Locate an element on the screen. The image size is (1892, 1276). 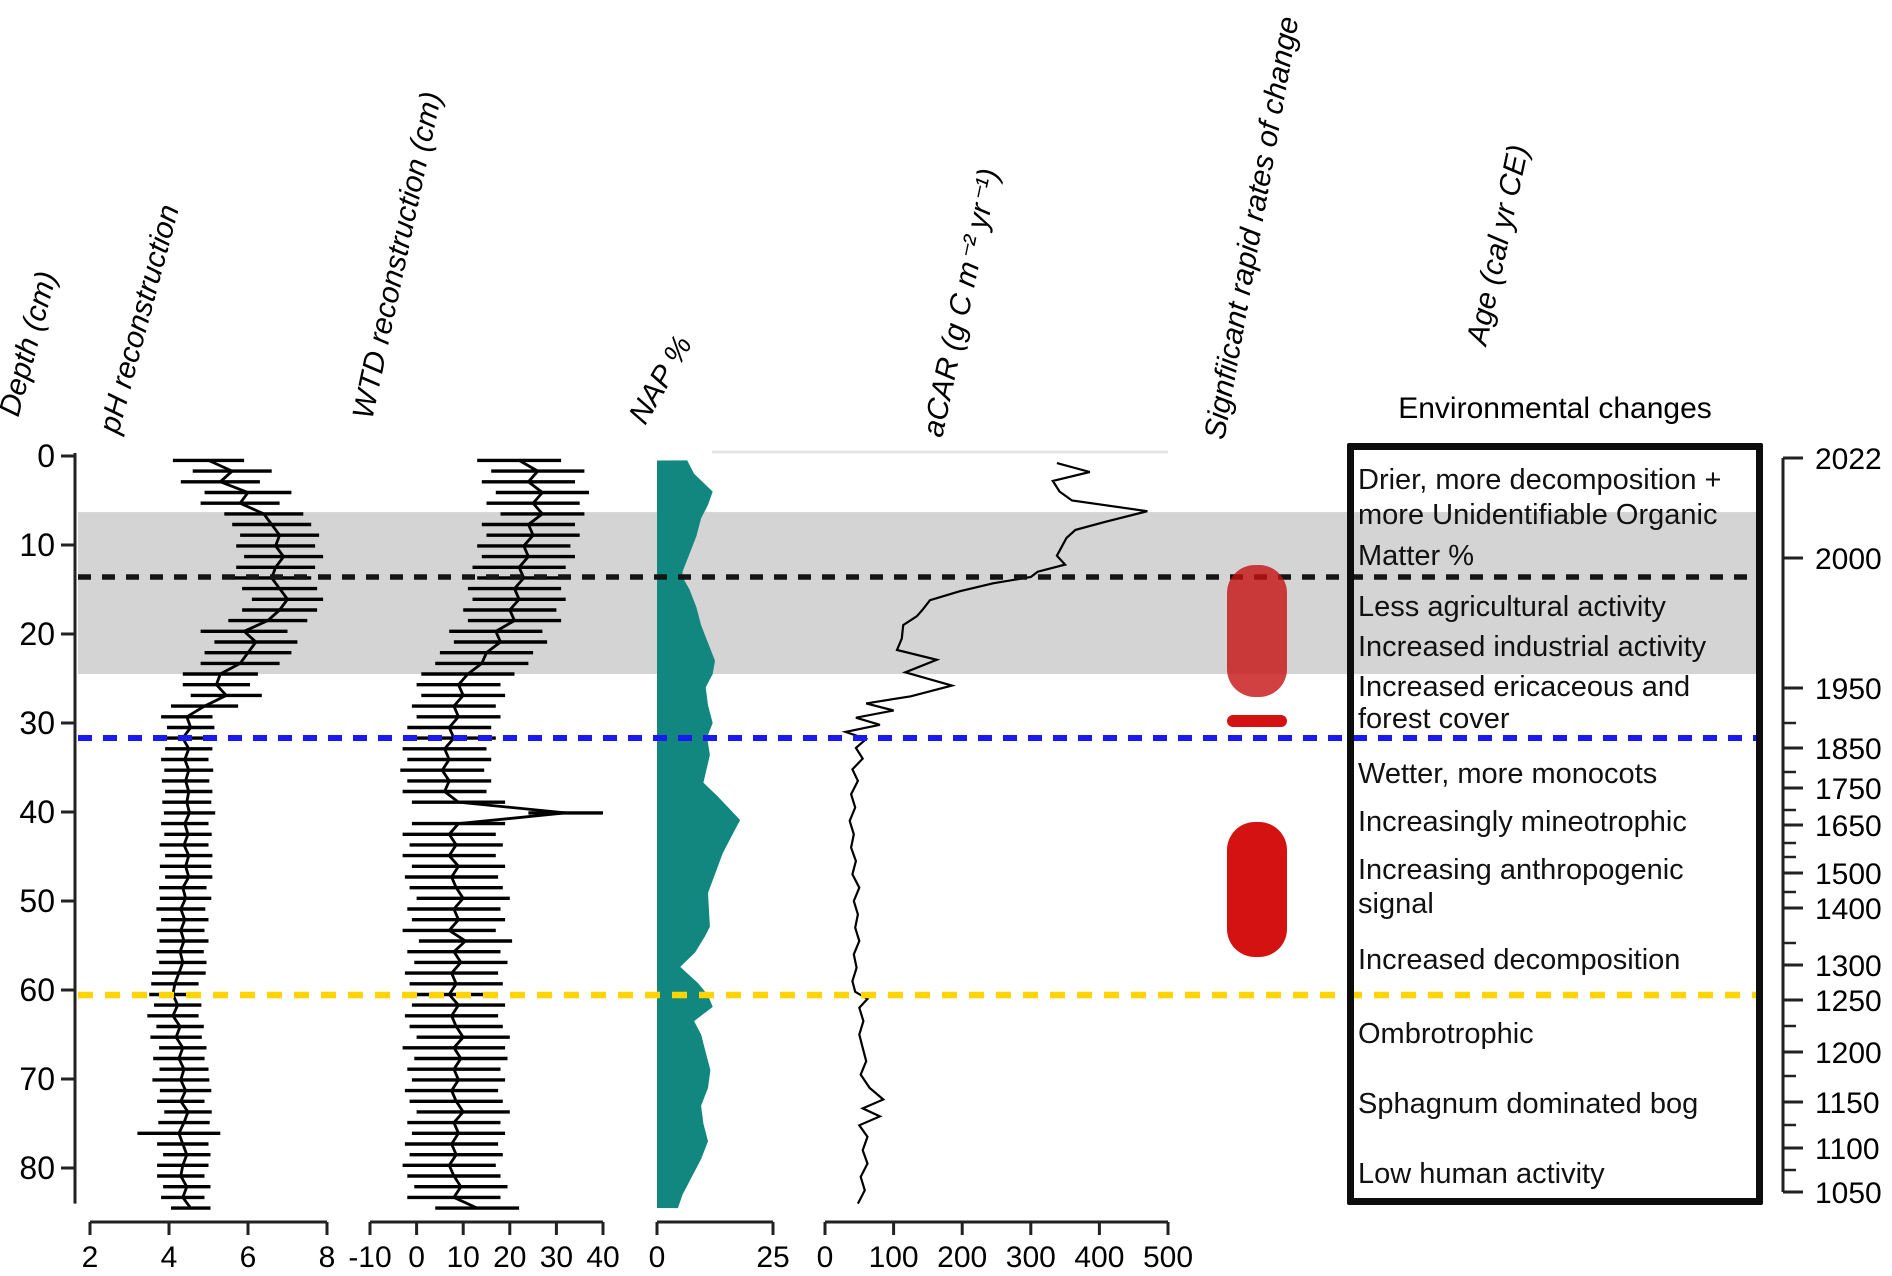
age-tick-label: 1400 is located at coordinates (1848, 909).